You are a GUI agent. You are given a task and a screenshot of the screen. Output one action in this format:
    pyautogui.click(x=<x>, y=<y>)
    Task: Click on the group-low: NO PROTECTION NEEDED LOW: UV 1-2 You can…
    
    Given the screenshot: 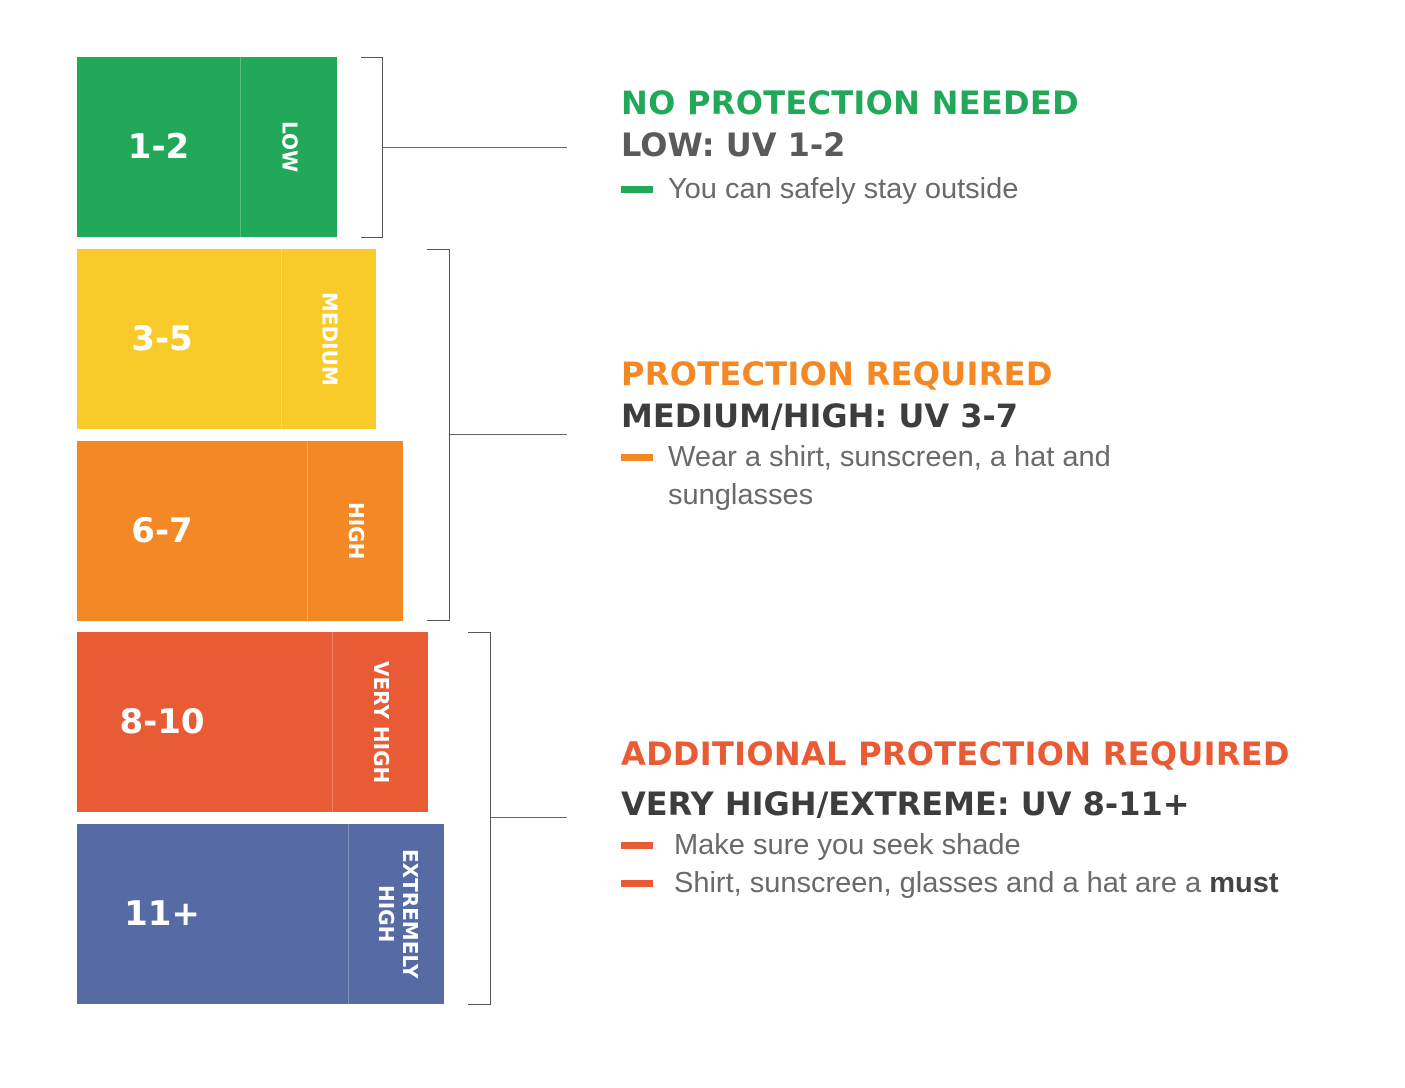 What is the action you would take?
    pyautogui.click(x=850, y=145)
    